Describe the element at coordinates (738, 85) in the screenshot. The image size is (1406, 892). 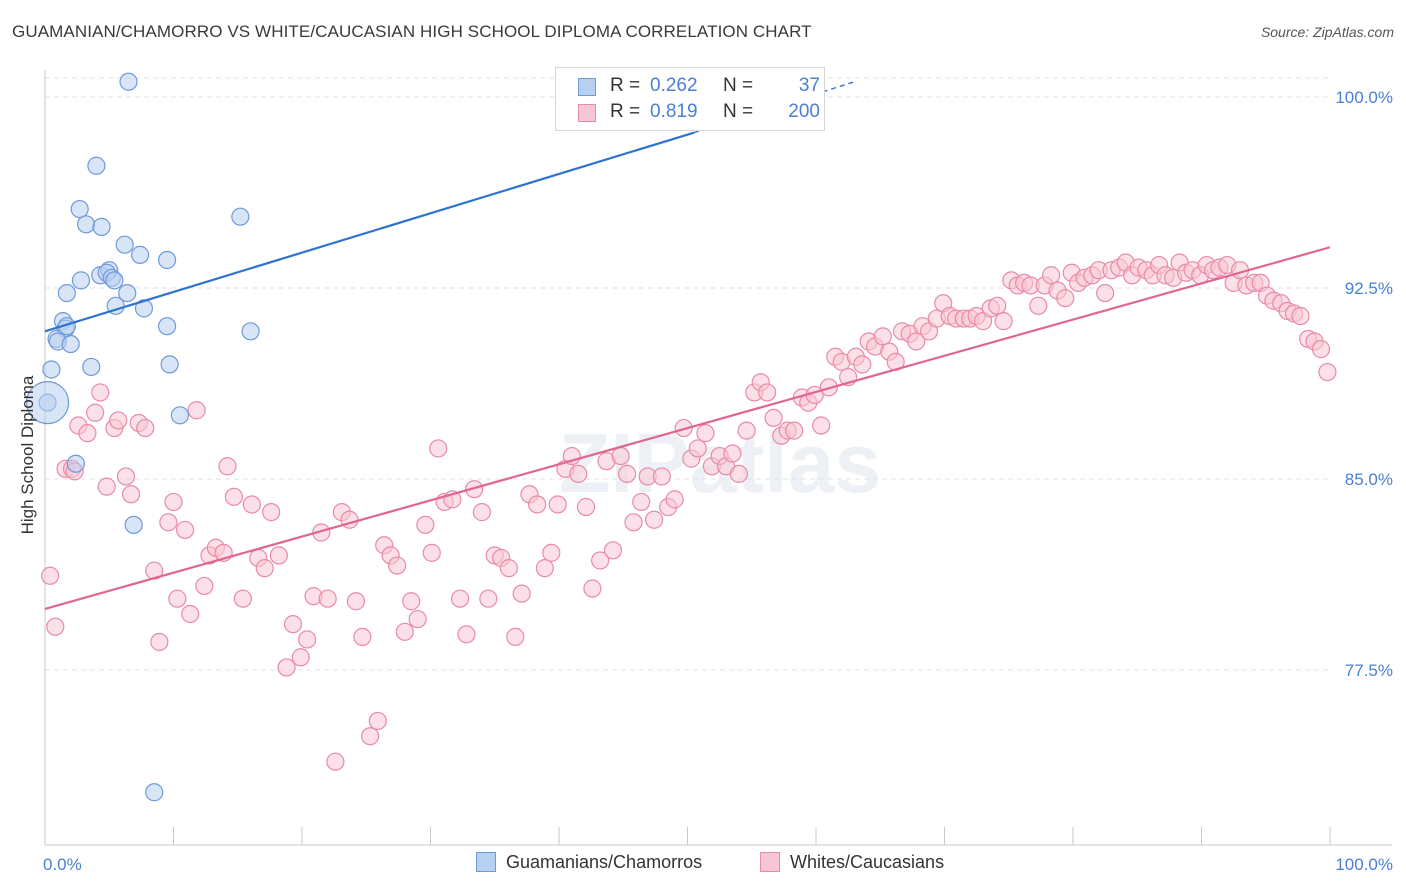
I see `n-label: N =` at that location.